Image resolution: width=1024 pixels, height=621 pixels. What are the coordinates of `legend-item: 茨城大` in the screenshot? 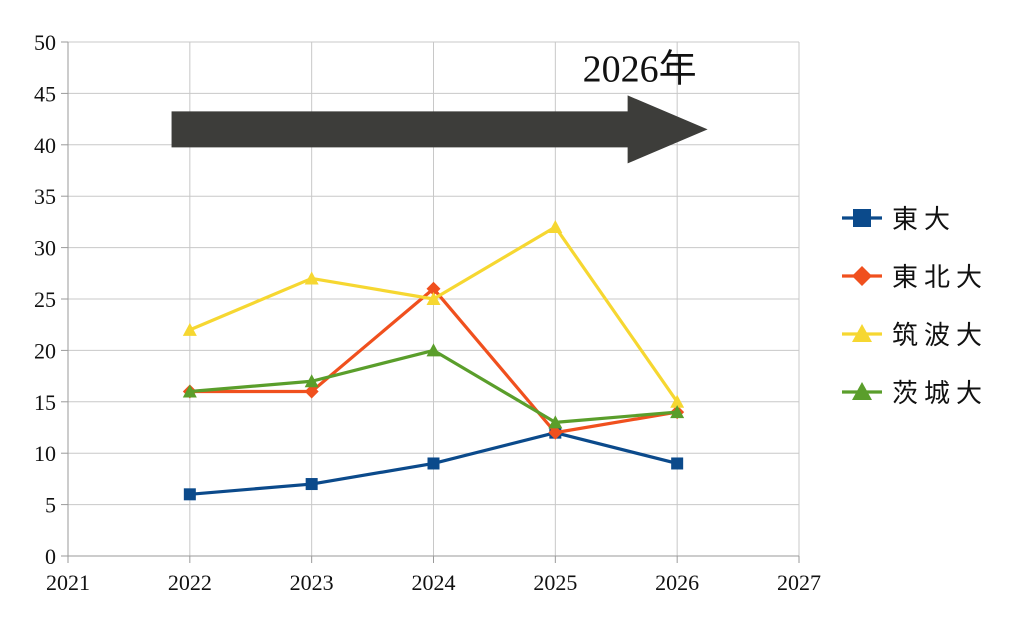 It's located at (915, 394).